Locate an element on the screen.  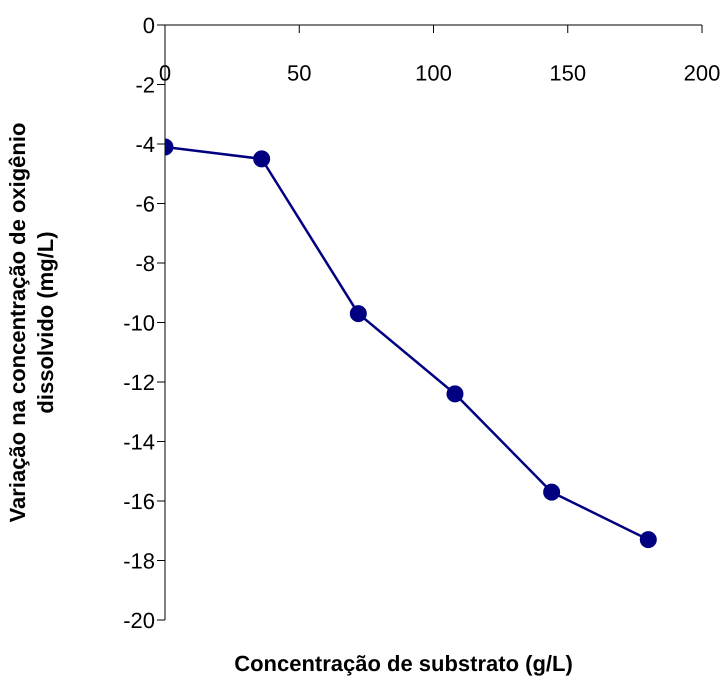
x-tick-label: 150 is located at coordinates (567, 73).